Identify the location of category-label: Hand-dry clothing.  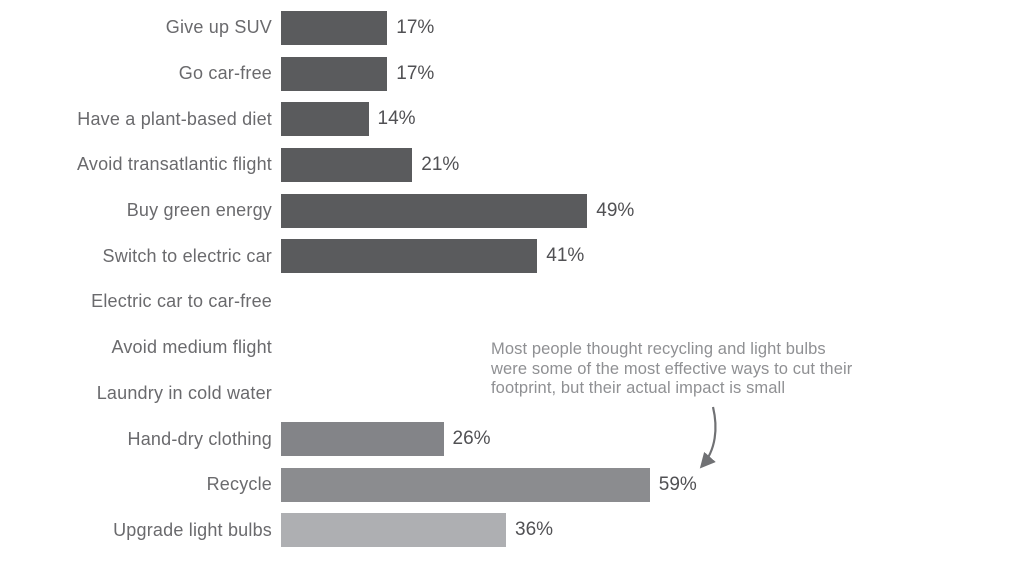
(199, 438).